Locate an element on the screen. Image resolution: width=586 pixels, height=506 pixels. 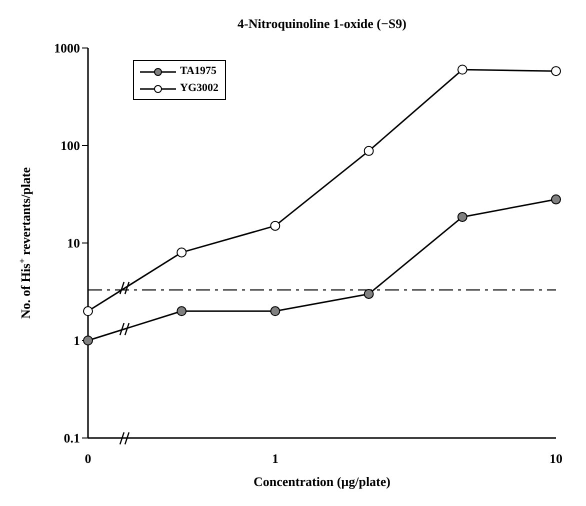
y-tick-label: 1 is located at coordinates (77, 340).